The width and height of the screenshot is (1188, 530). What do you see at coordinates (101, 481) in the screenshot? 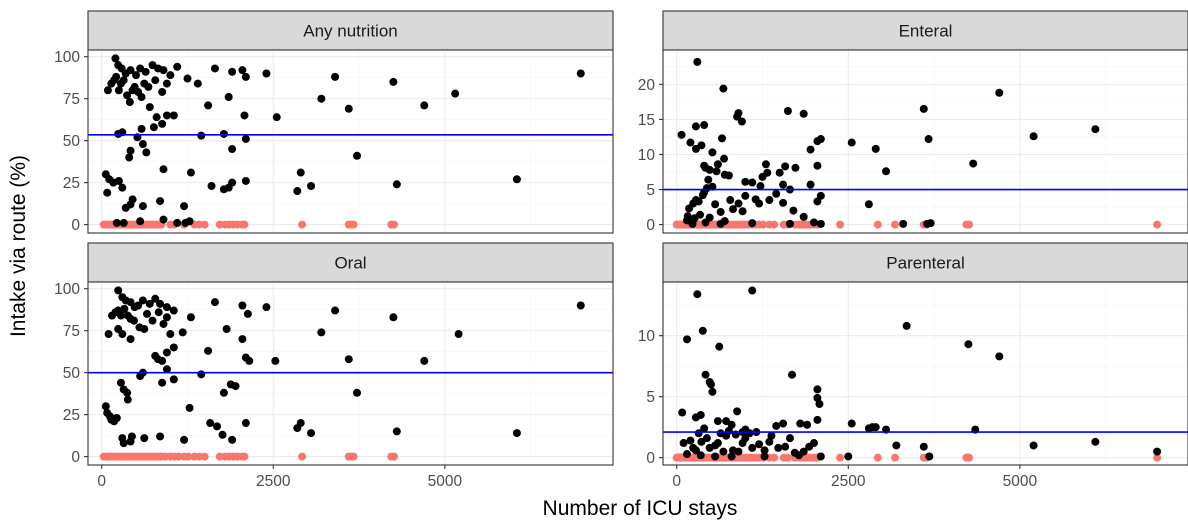
I see `x-tick-label: 0` at bounding box center [101, 481].